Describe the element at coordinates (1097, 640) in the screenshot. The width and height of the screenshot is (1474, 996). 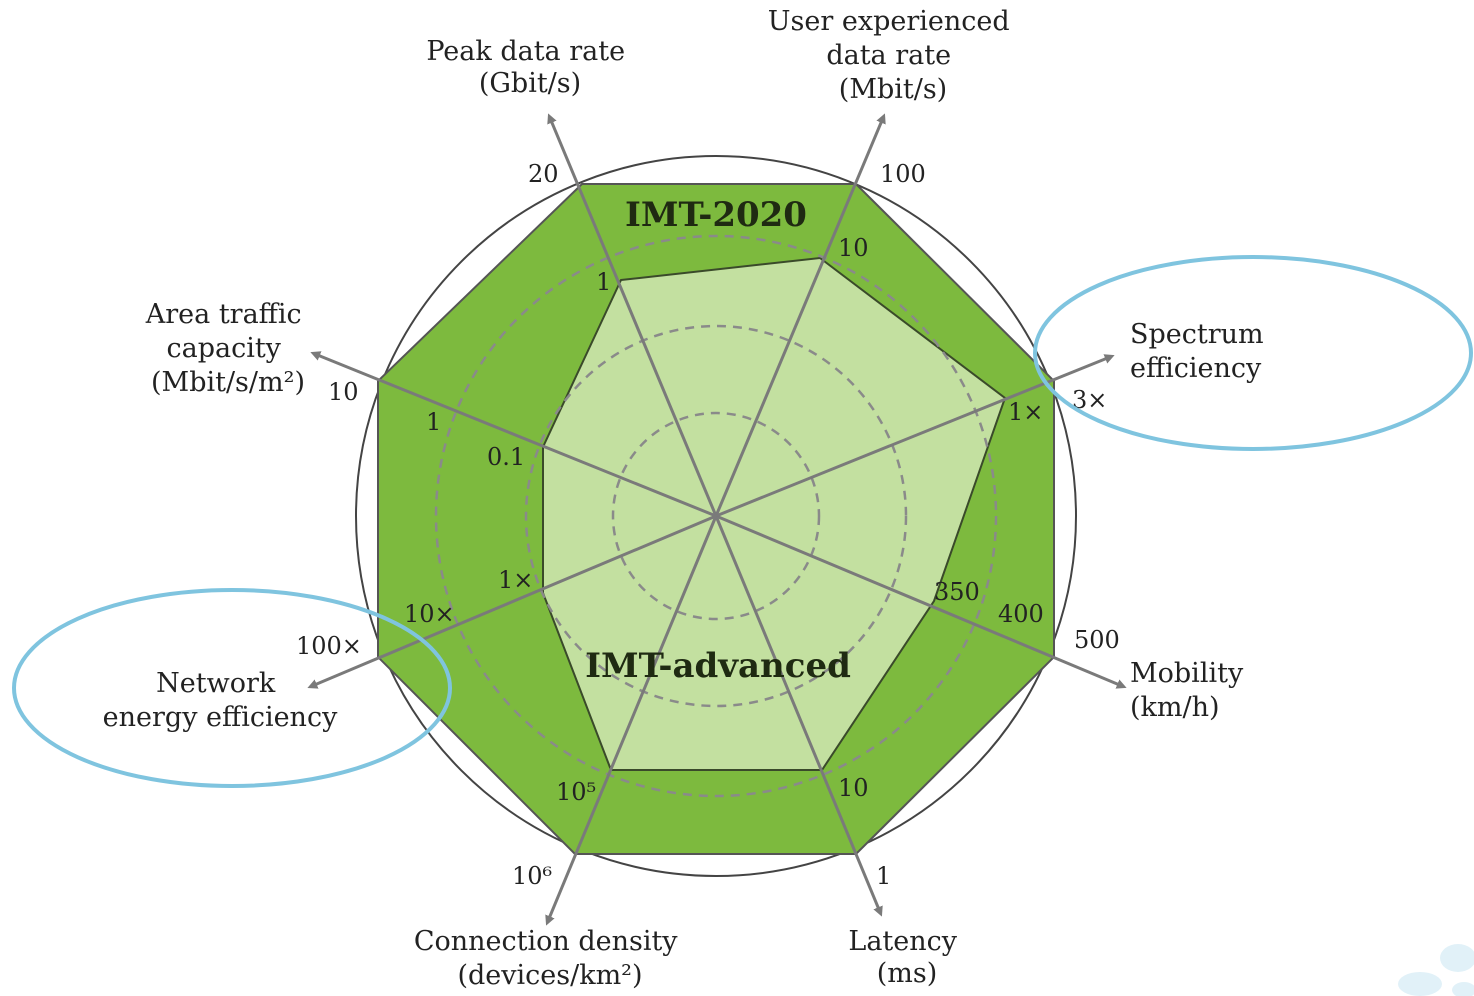
I see `tick-mobility-imt2020: 500` at that location.